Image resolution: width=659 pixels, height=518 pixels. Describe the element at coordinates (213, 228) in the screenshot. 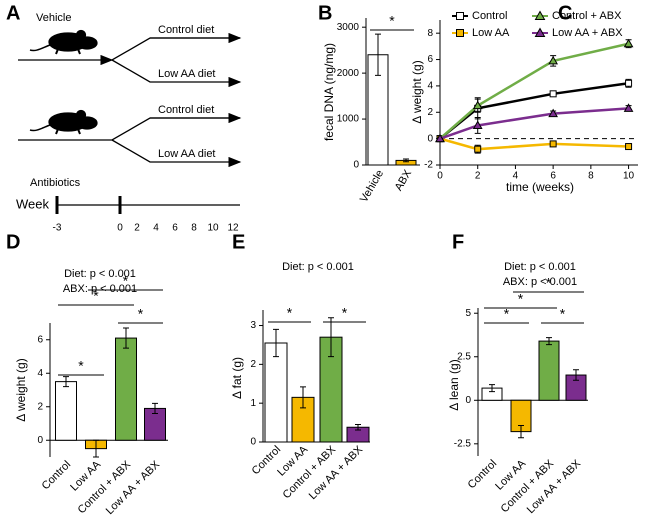

I see `timeline-tick: 10` at that location.